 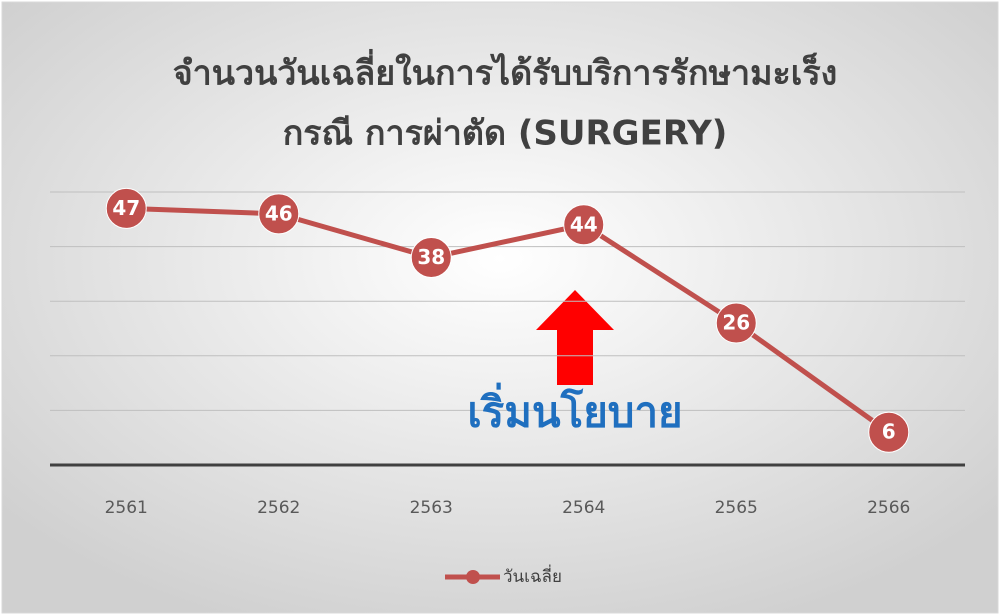 I want to click on x-tick-label: 2562, so click(x=278, y=508).